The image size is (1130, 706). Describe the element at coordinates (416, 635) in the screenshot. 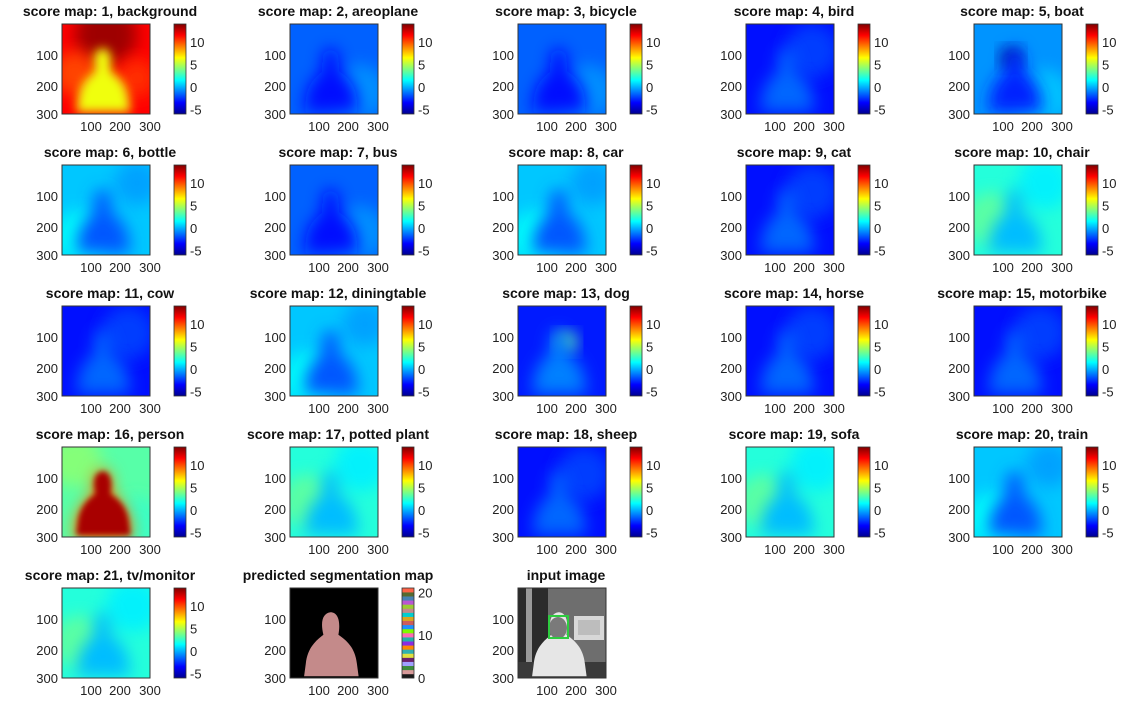

I see `colorbar: 20 10 0` at that location.